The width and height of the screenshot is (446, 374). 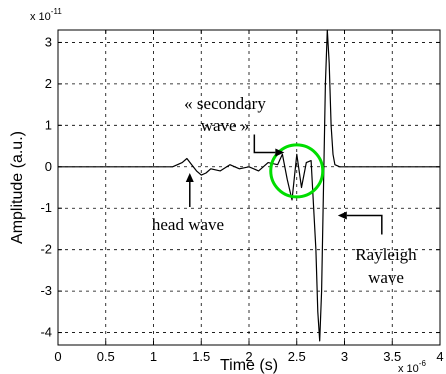 What do you see at coordinates (189, 177) in the screenshot?
I see `head-wave-arrowhead` at bounding box center [189, 177].